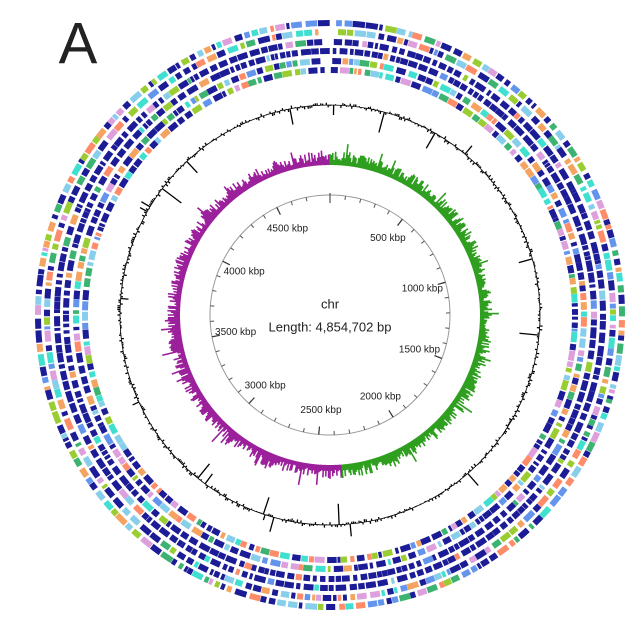 This screenshot has width=644, height=635. What do you see at coordinates (388, 238) in the screenshot?
I see `tick-label: 500 kbp` at bounding box center [388, 238].